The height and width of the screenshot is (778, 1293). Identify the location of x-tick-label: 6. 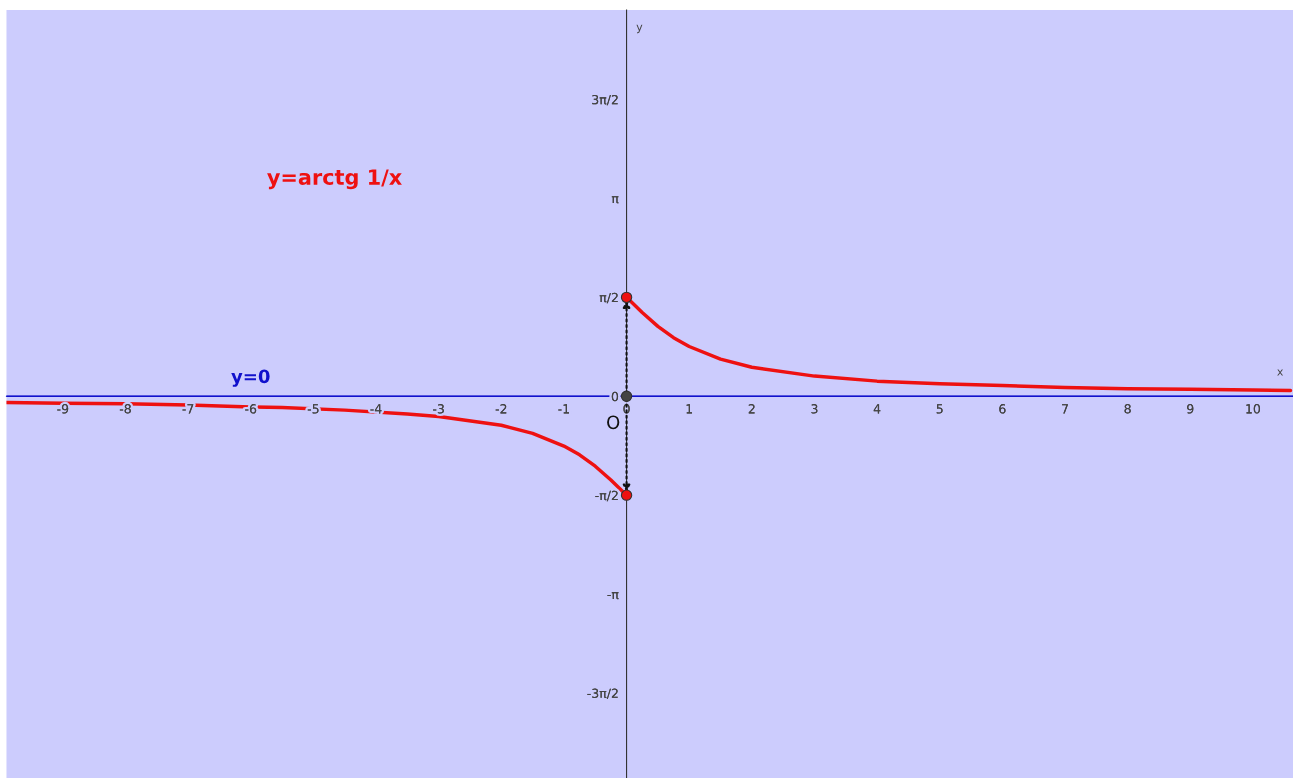
(1002, 409).